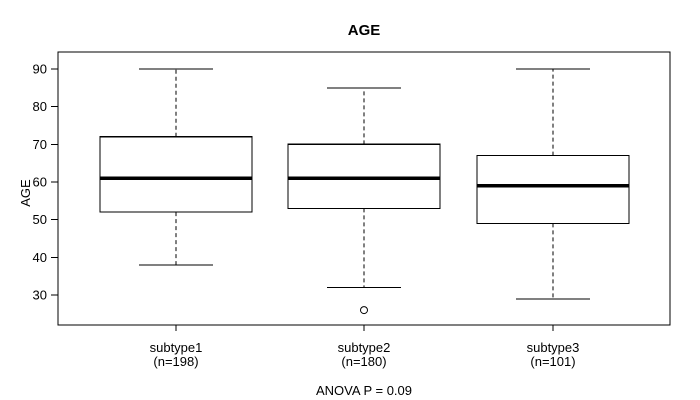 The image size is (700, 400). Describe the element at coordinates (40, 182) in the screenshot. I see `y-tick-label: 60` at that location.